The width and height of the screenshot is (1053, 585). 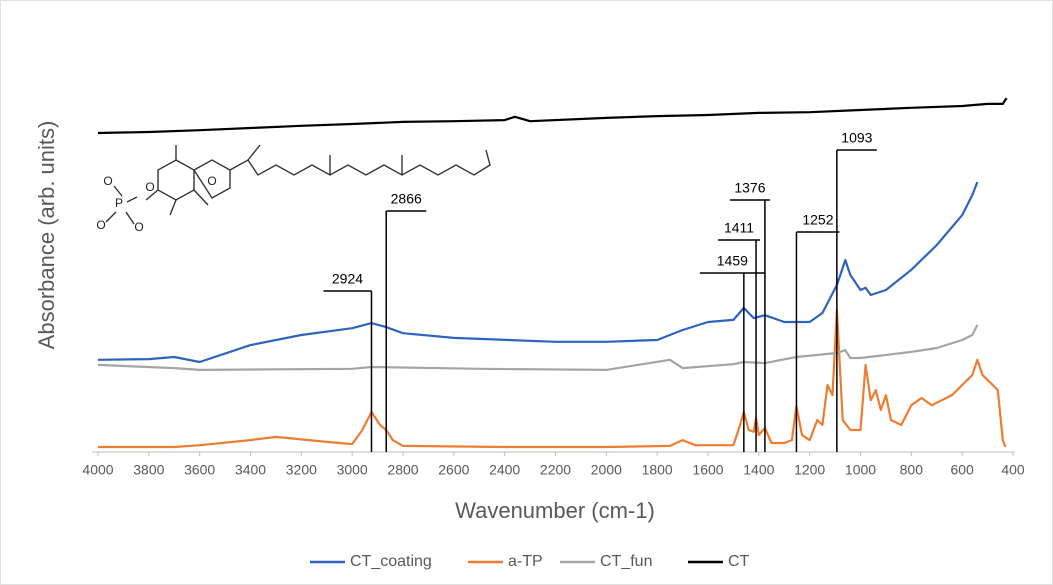 What do you see at coordinates (391, 561) in the screenshot?
I see `legend-label: CT_coating` at bounding box center [391, 561].